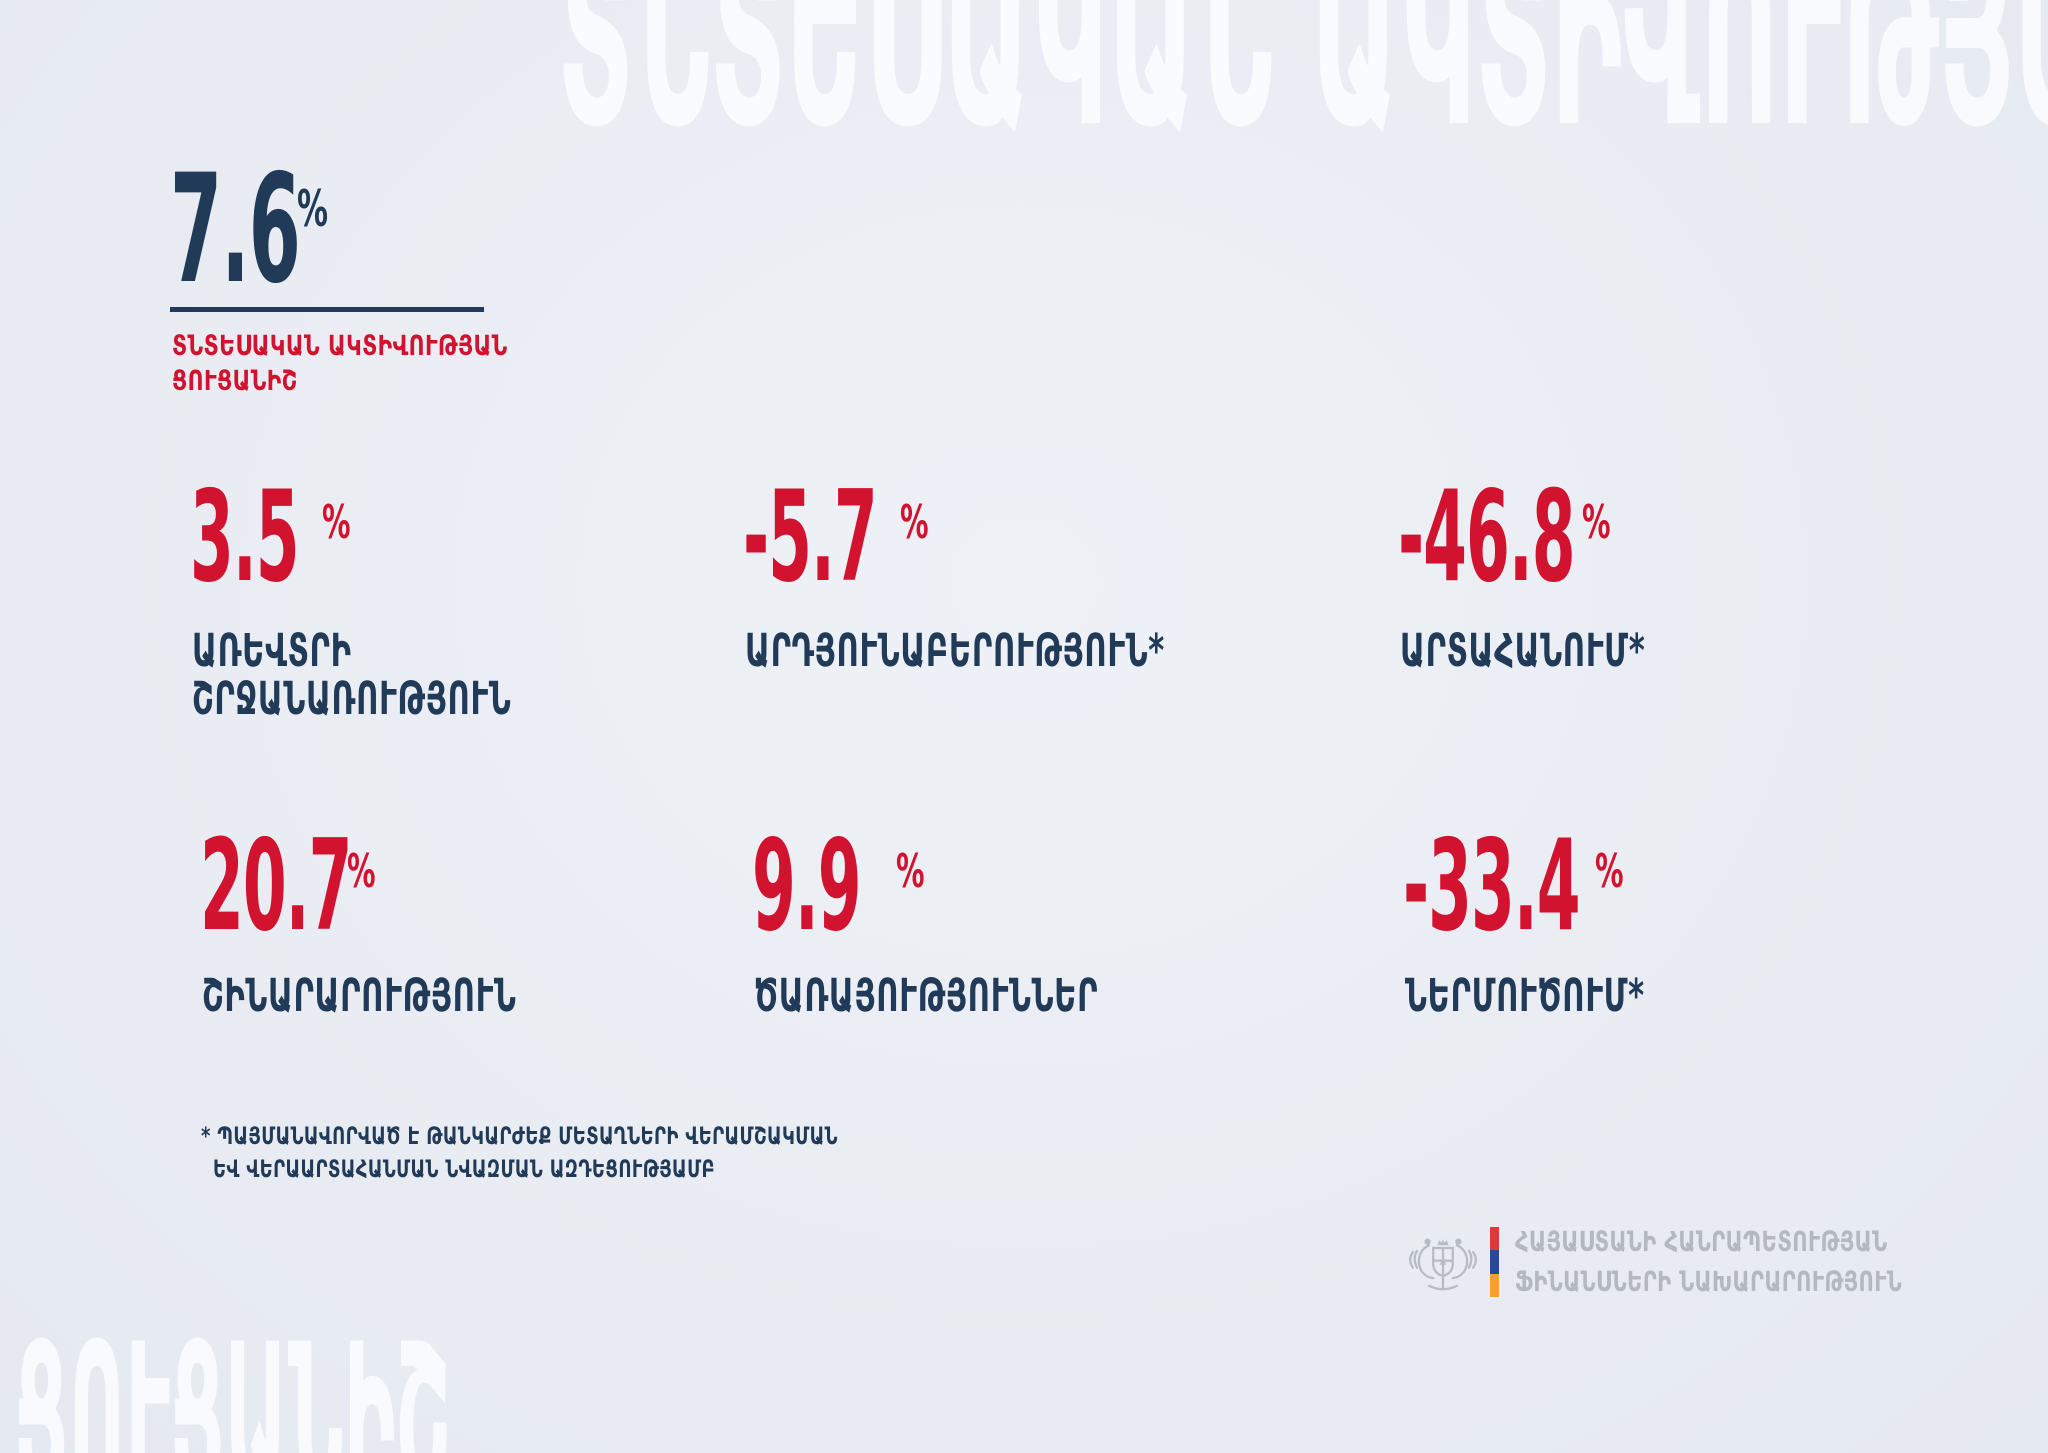 Image resolution: width=2048 pixels, height=1453 pixels. What do you see at coordinates (1523, 650) in the screenshot?
I see `stat-label: ԱՐՏԱՀԱՆՈՒՄ*` at bounding box center [1523, 650].